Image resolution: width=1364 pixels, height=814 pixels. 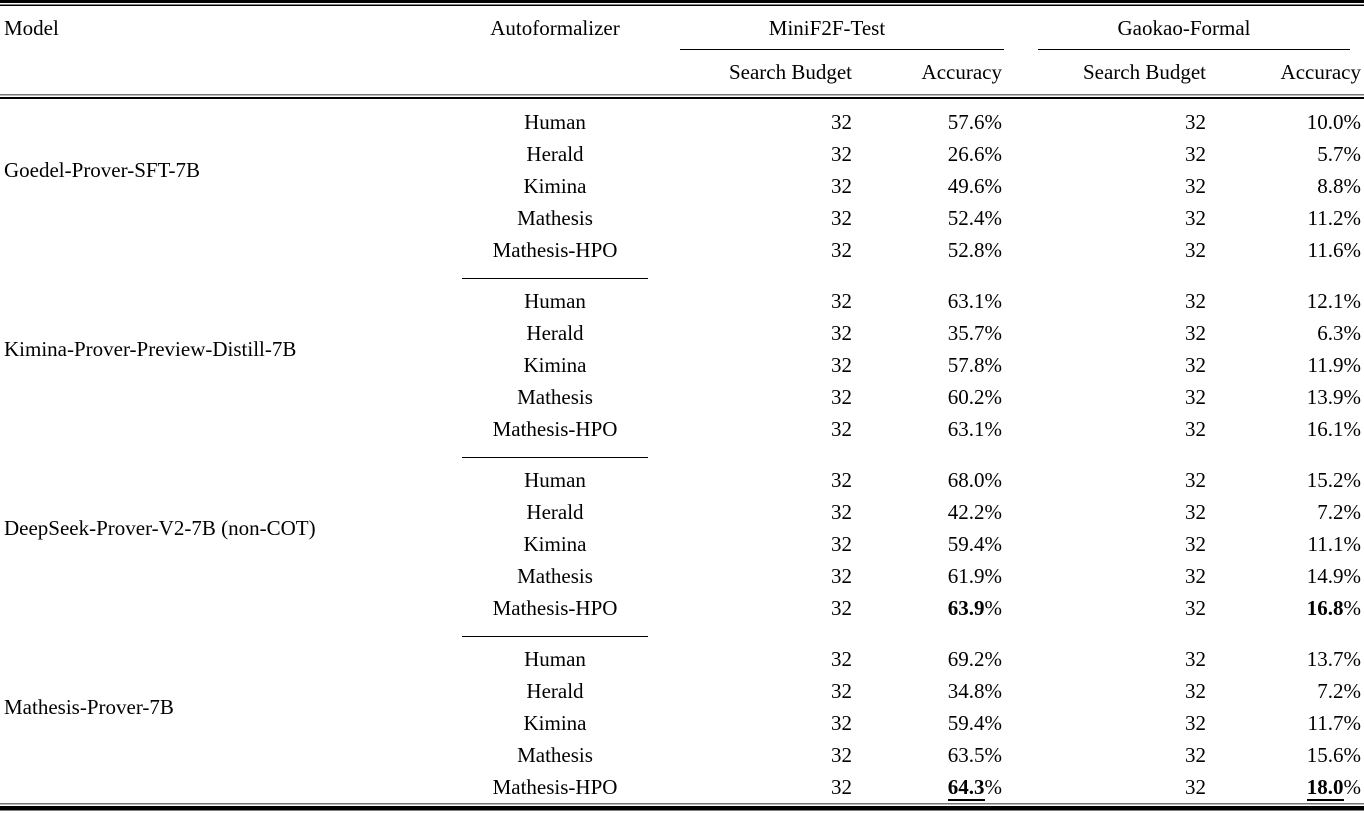 What do you see at coordinates (929, 154) in the screenshot?
I see `minif2f-accuracy-value: 26.6%` at bounding box center [929, 154].